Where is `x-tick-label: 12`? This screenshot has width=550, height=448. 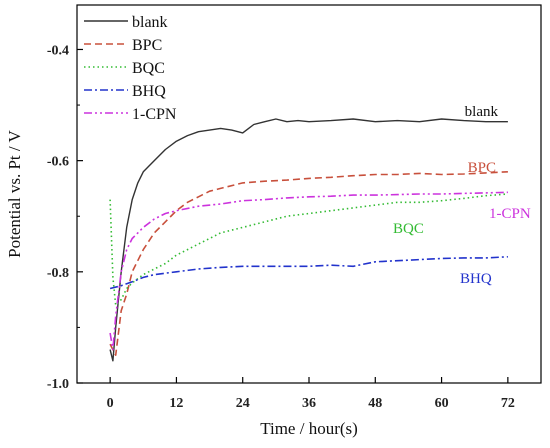
x-tick-label: 12 is located at coordinates (176, 403).